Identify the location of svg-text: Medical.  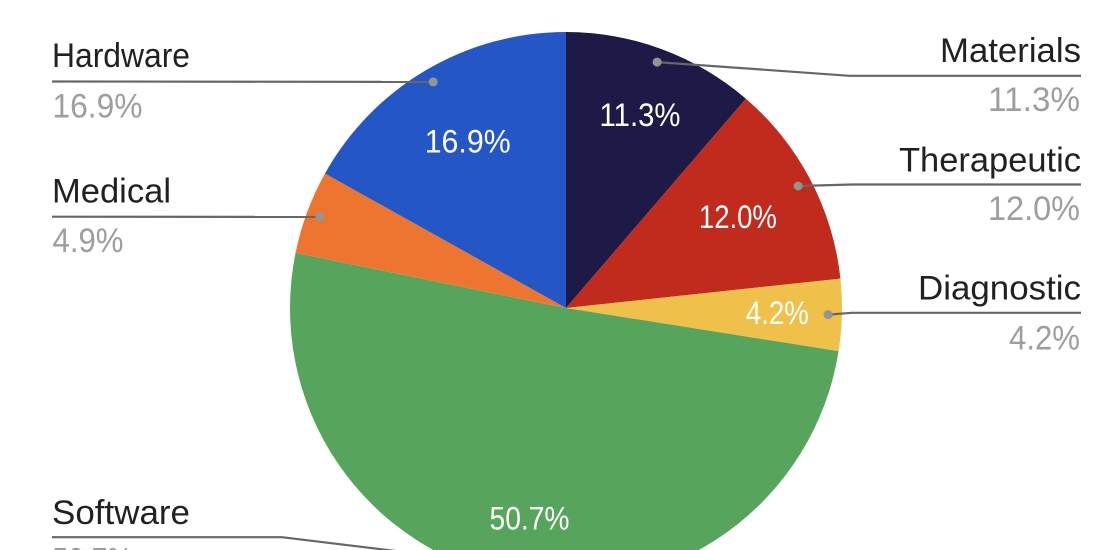
(111, 192).